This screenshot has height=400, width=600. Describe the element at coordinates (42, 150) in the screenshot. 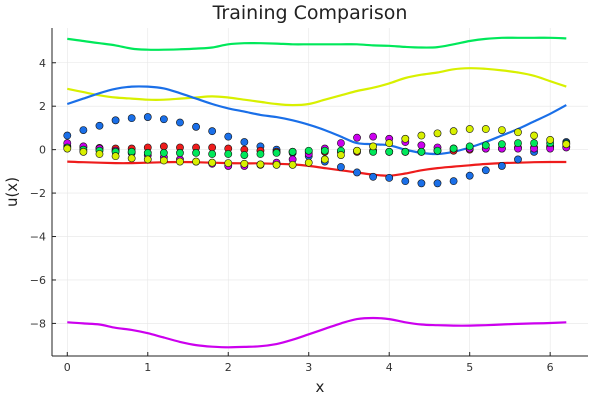

I see `y-tick-label: 0` at that location.